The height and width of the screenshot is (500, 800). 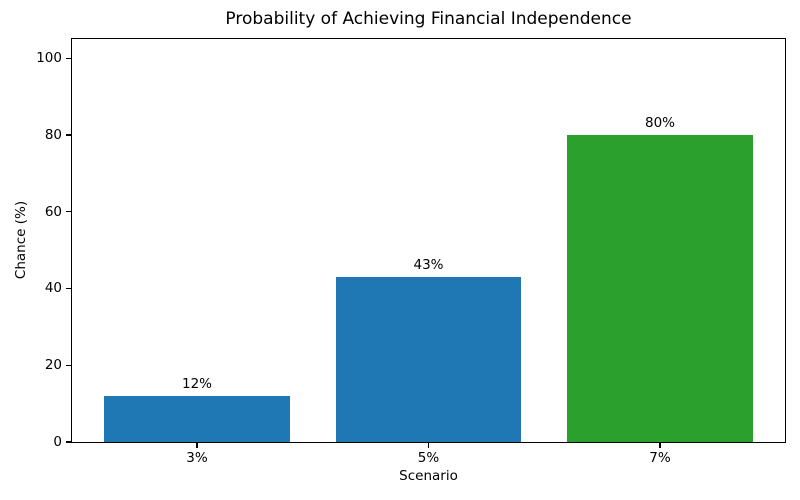 What do you see at coordinates (53, 365) in the screenshot?
I see `y-tick-label: 20` at bounding box center [53, 365].